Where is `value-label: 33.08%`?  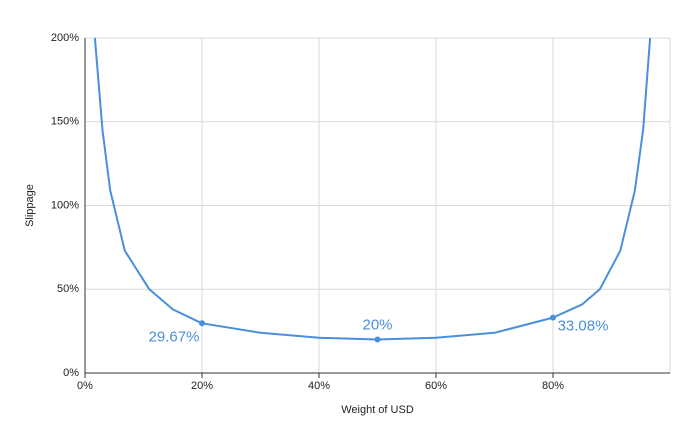 value-label: 33.08% is located at coordinates (583, 326).